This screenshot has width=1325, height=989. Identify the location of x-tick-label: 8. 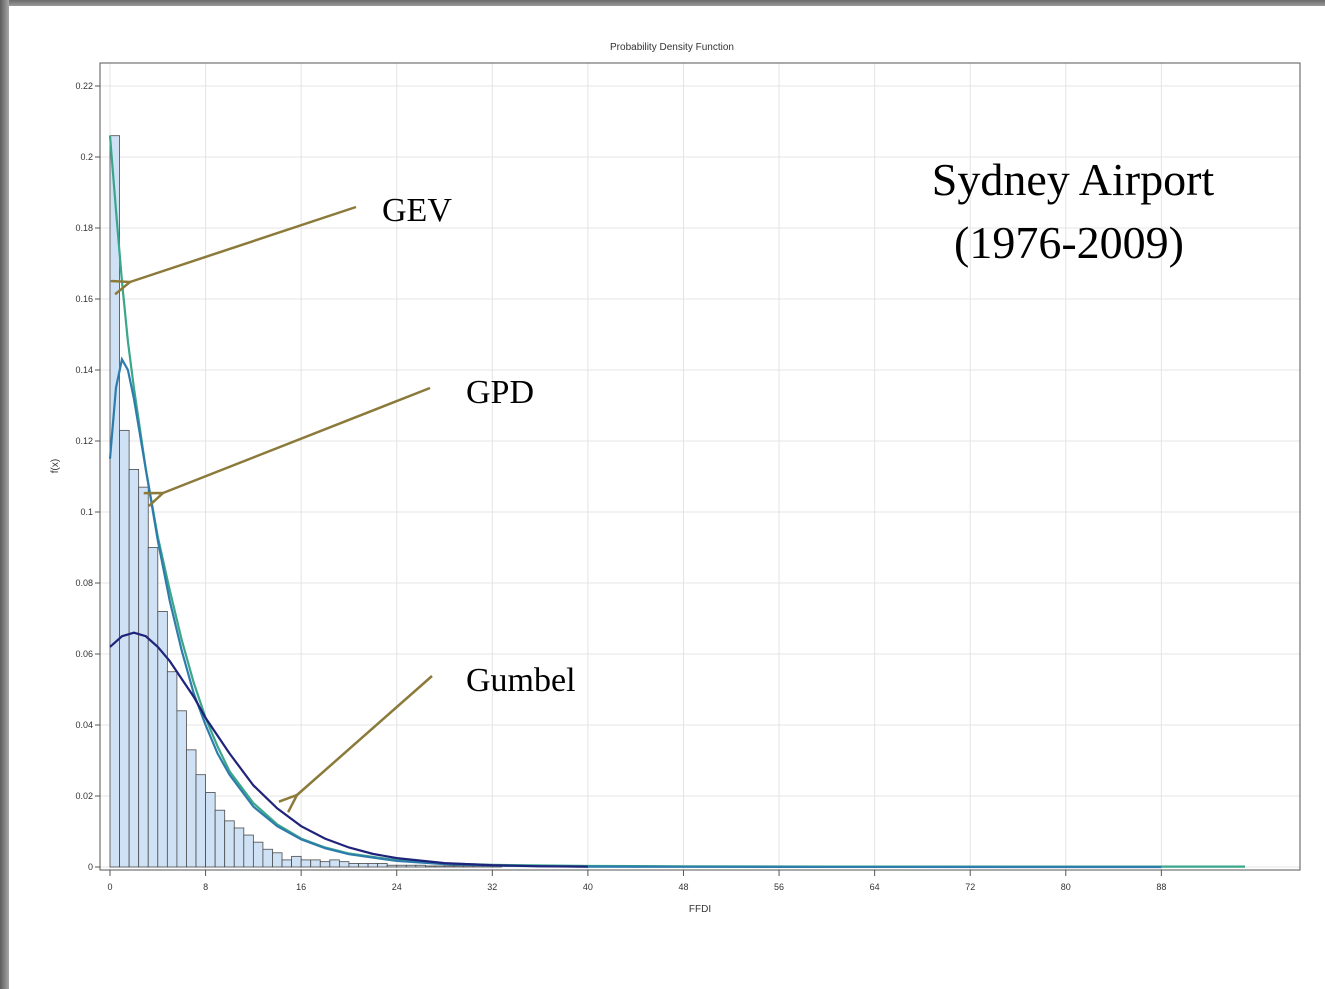
(205, 887).